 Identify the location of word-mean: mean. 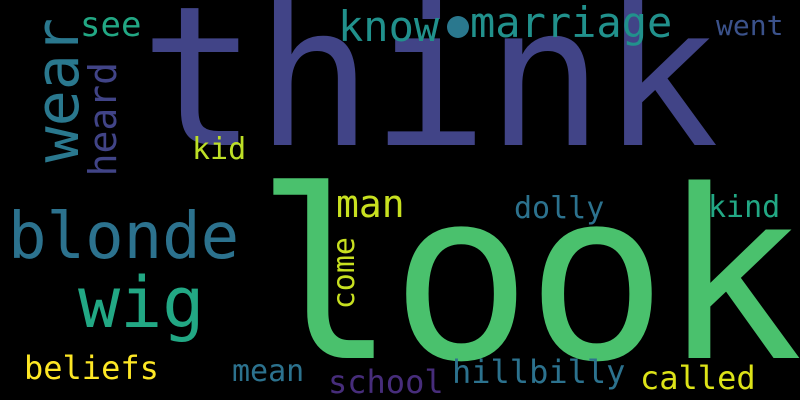
(268, 371).